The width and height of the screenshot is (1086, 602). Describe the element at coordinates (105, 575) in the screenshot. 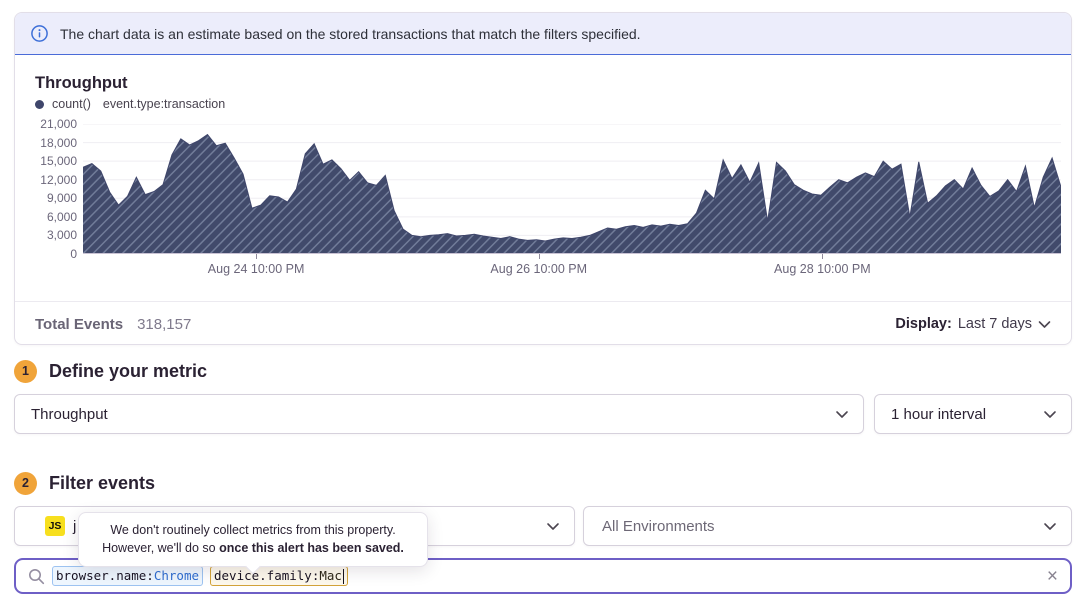

I see `token-key: browser.name:` at that location.